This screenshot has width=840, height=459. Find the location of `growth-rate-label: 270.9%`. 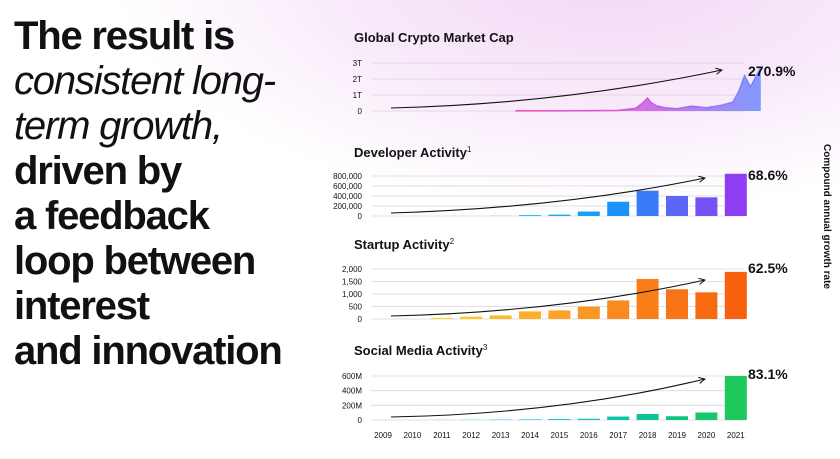

growth-rate-label: 270.9% is located at coordinates (772, 71).